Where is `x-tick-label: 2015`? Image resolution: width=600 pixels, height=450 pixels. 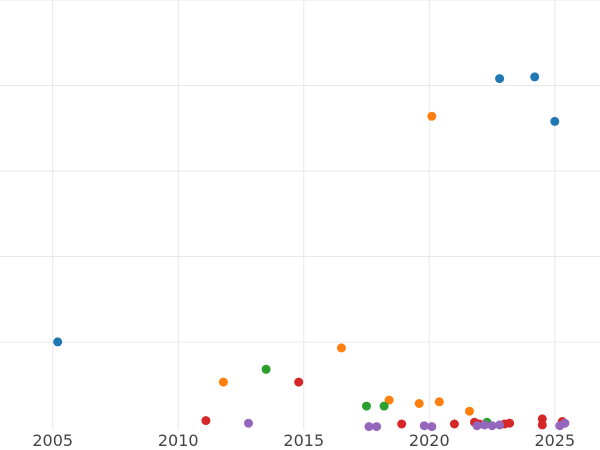
x-tick-label: 2015 is located at coordinates (303, 440).